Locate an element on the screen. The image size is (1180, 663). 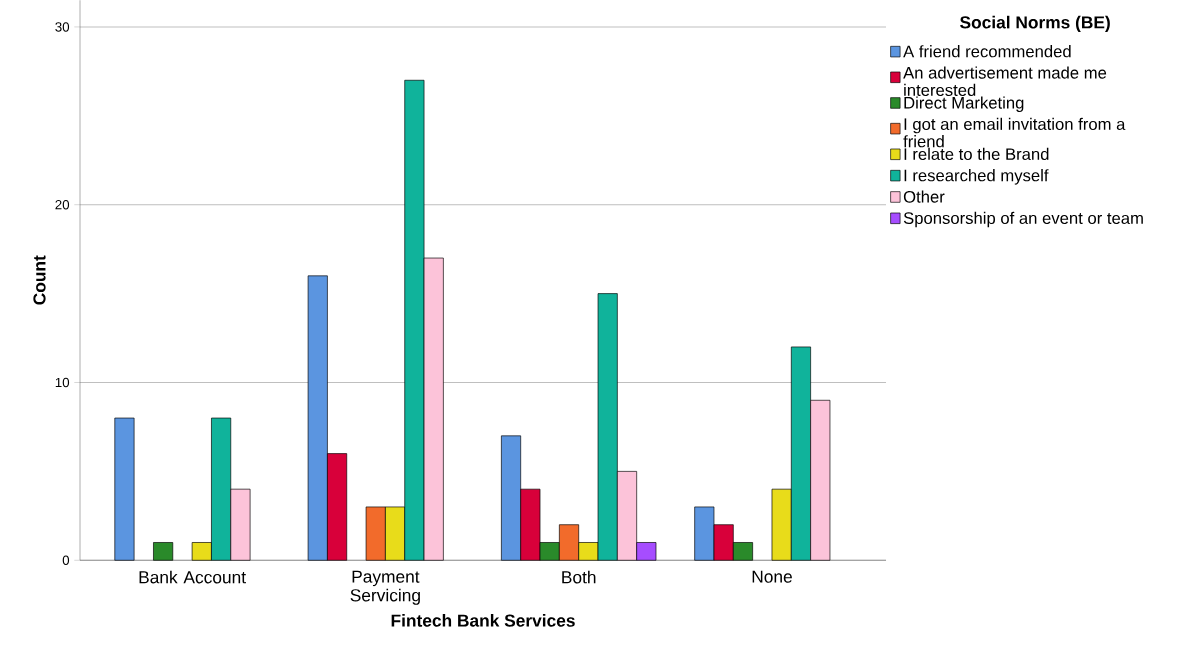
x-tick-label: Payment Servicing is located at coordinates (385, 587).